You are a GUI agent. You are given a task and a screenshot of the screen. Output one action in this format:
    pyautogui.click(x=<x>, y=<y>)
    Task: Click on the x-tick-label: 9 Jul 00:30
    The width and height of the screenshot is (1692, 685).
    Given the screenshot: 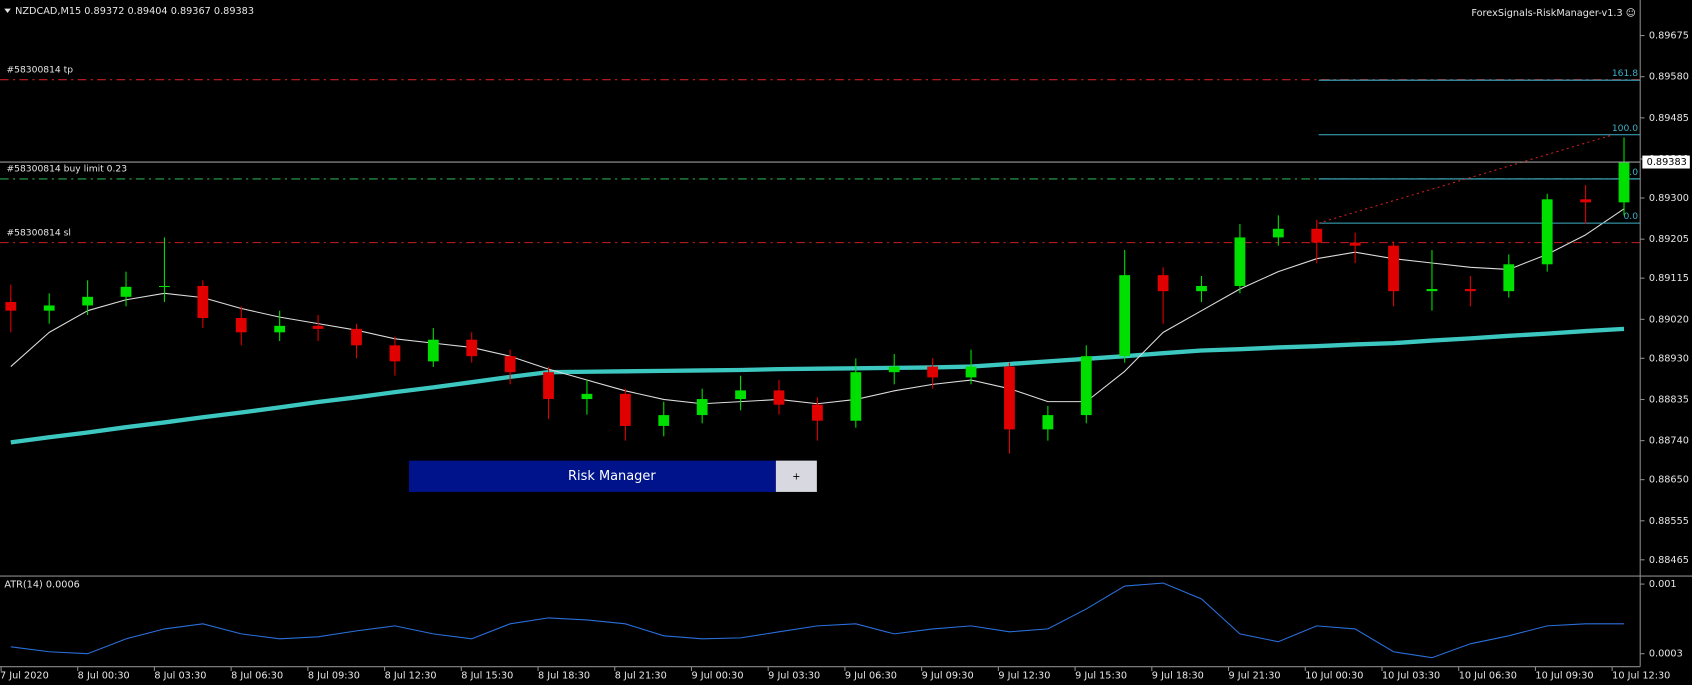 What is the action you would take?
    pyautogui.click(x=717, y=675)
    